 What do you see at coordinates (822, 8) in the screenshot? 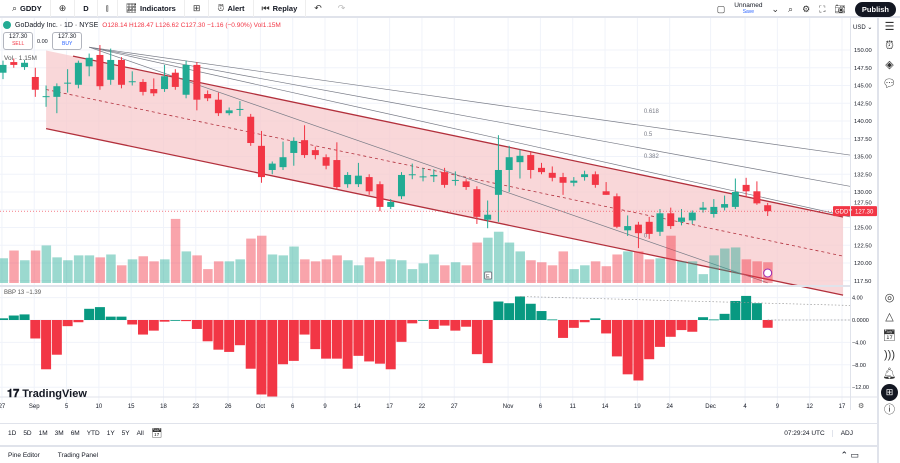
I see `fullscreen-icon: ⛶` at bounding box center [822, 8].